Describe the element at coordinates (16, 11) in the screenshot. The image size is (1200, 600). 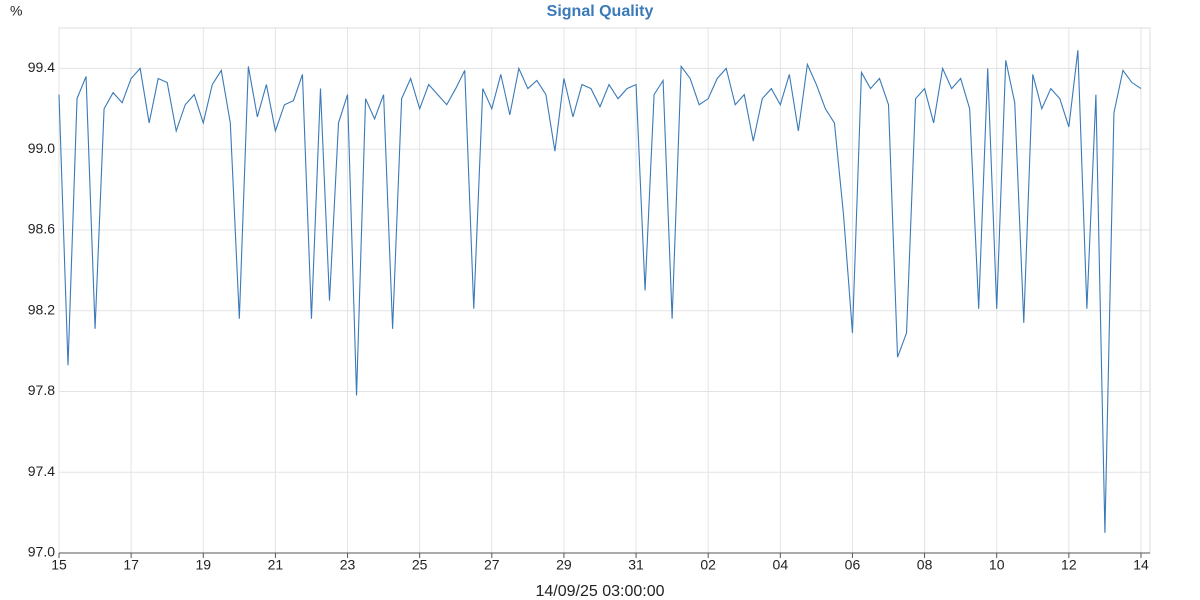
I see `y-axis-label: %` at that location.